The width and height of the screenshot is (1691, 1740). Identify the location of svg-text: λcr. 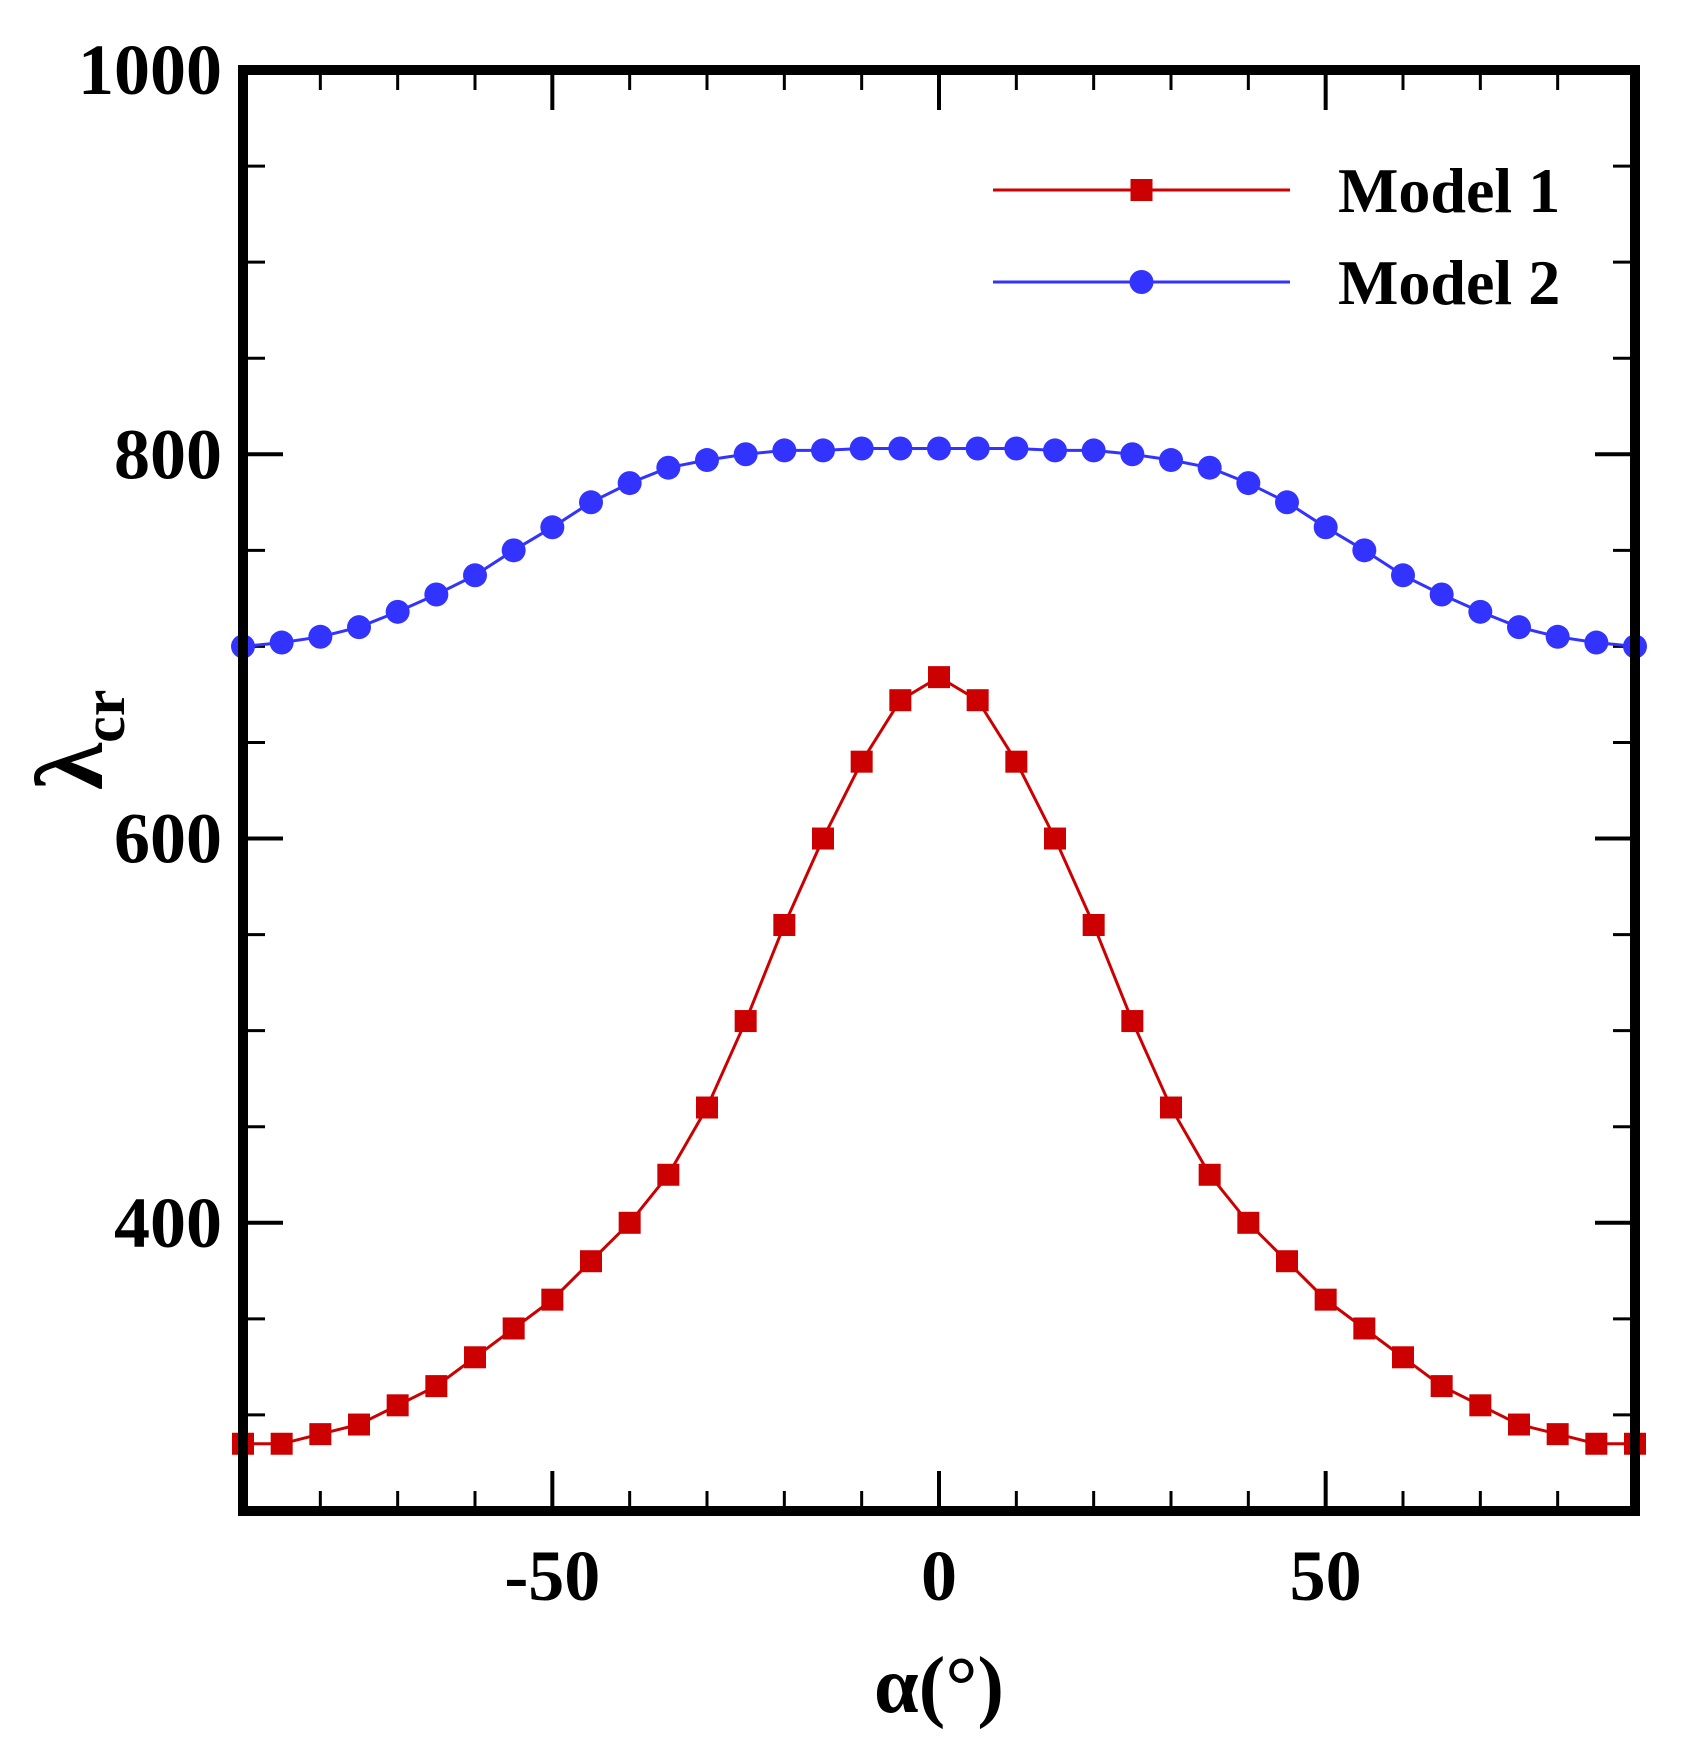
(76, 740).